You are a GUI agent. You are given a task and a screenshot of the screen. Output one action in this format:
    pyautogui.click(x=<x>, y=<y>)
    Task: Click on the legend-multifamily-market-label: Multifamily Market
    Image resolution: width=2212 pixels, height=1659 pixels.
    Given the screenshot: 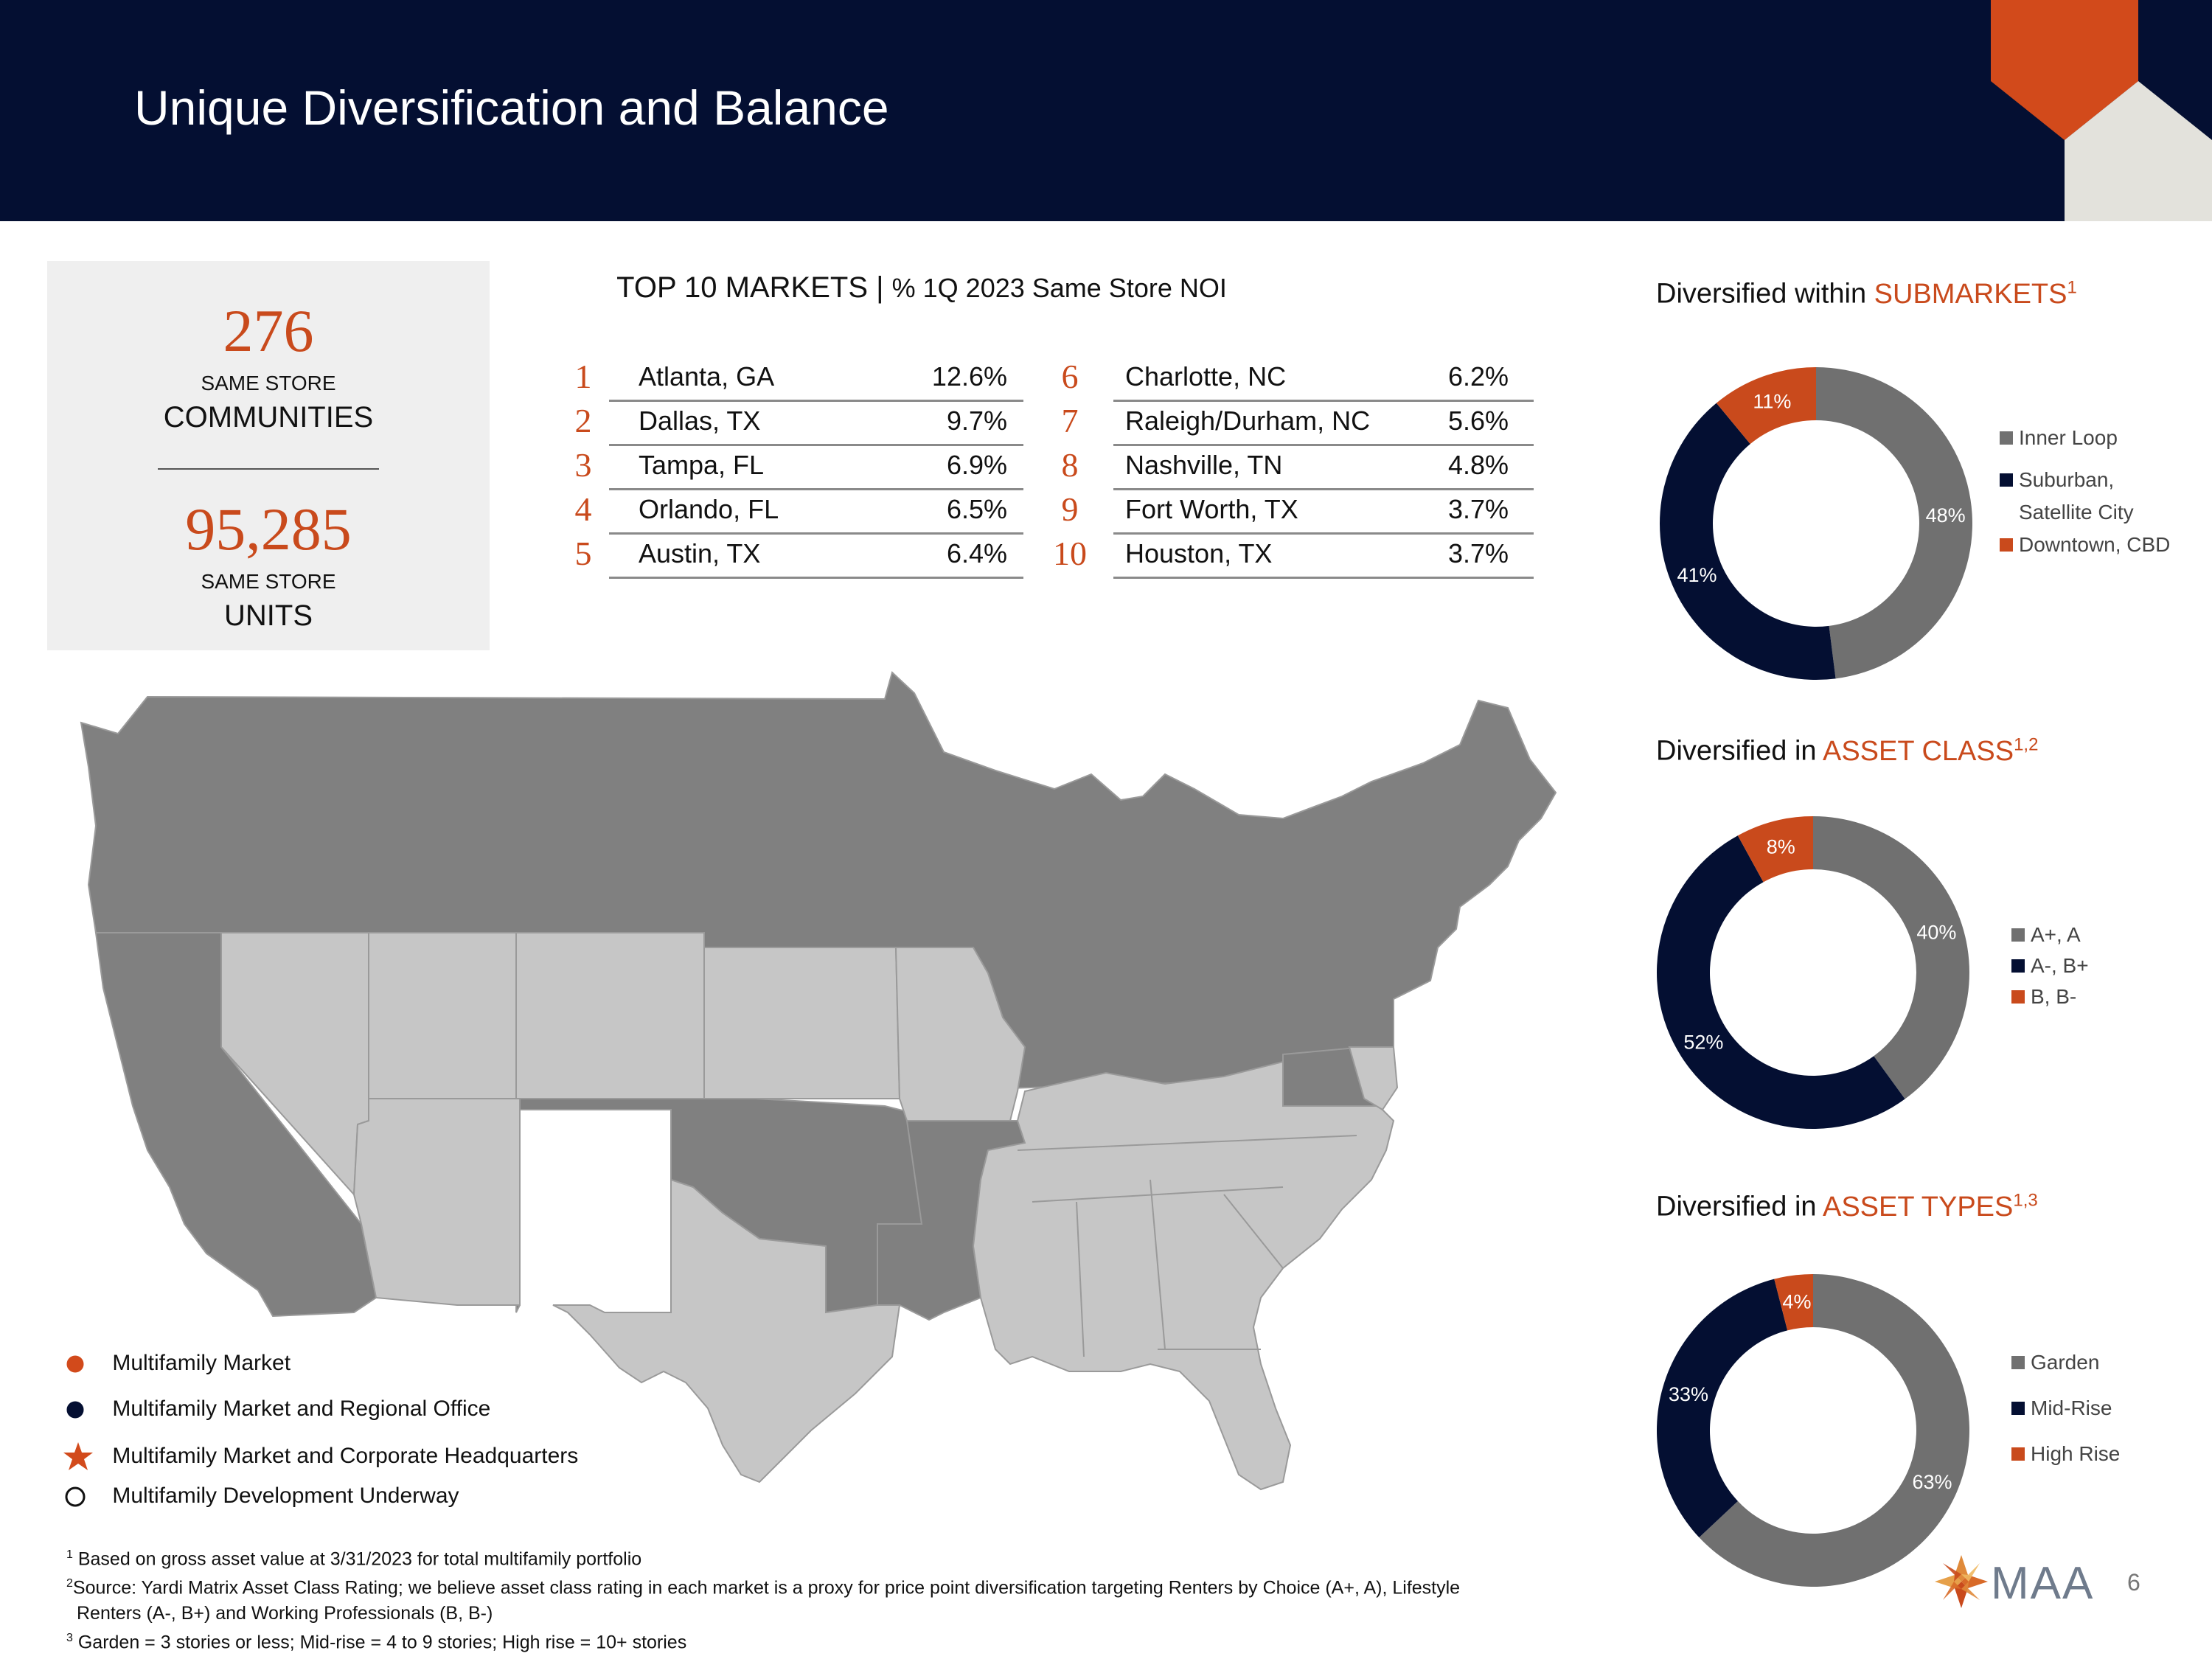 What is the action you would take?
    pyautogui.click(x=201, y=1362)
    